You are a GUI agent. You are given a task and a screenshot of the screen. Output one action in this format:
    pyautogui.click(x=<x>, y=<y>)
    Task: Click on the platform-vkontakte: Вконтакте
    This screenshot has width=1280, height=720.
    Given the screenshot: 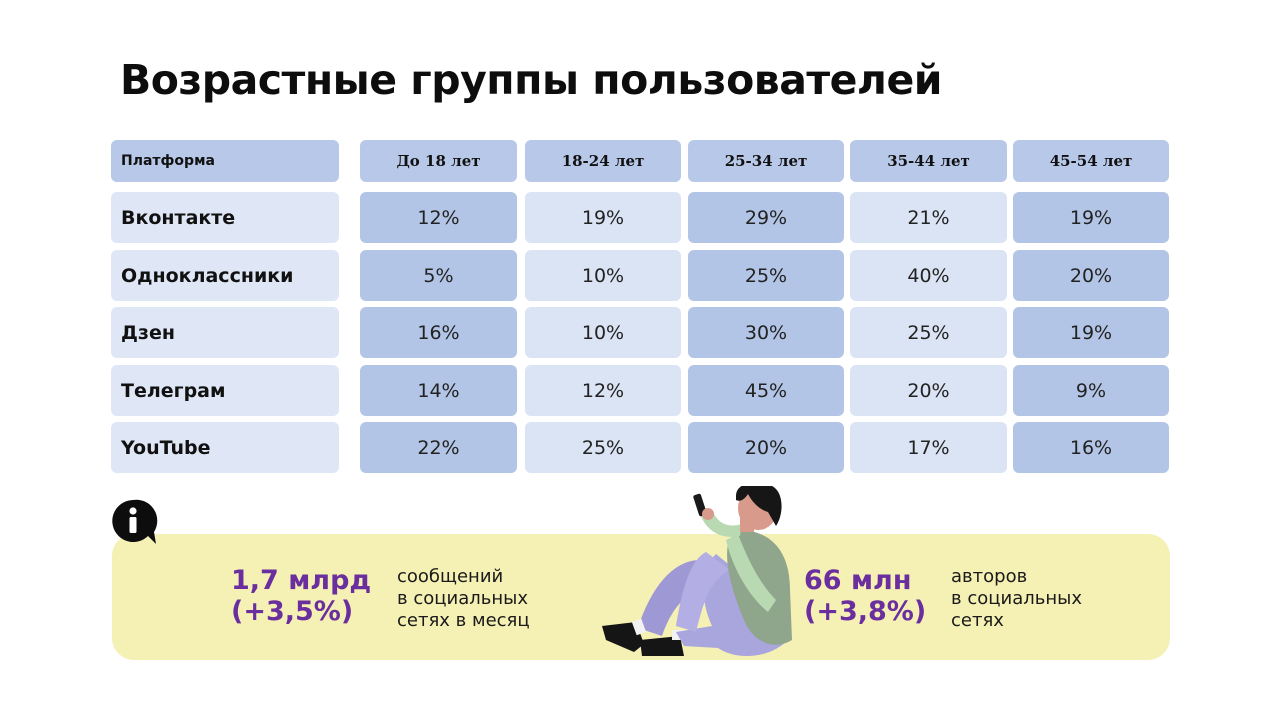 What is the action you would take?
    pyautogui.click(x=225, y=217)
    